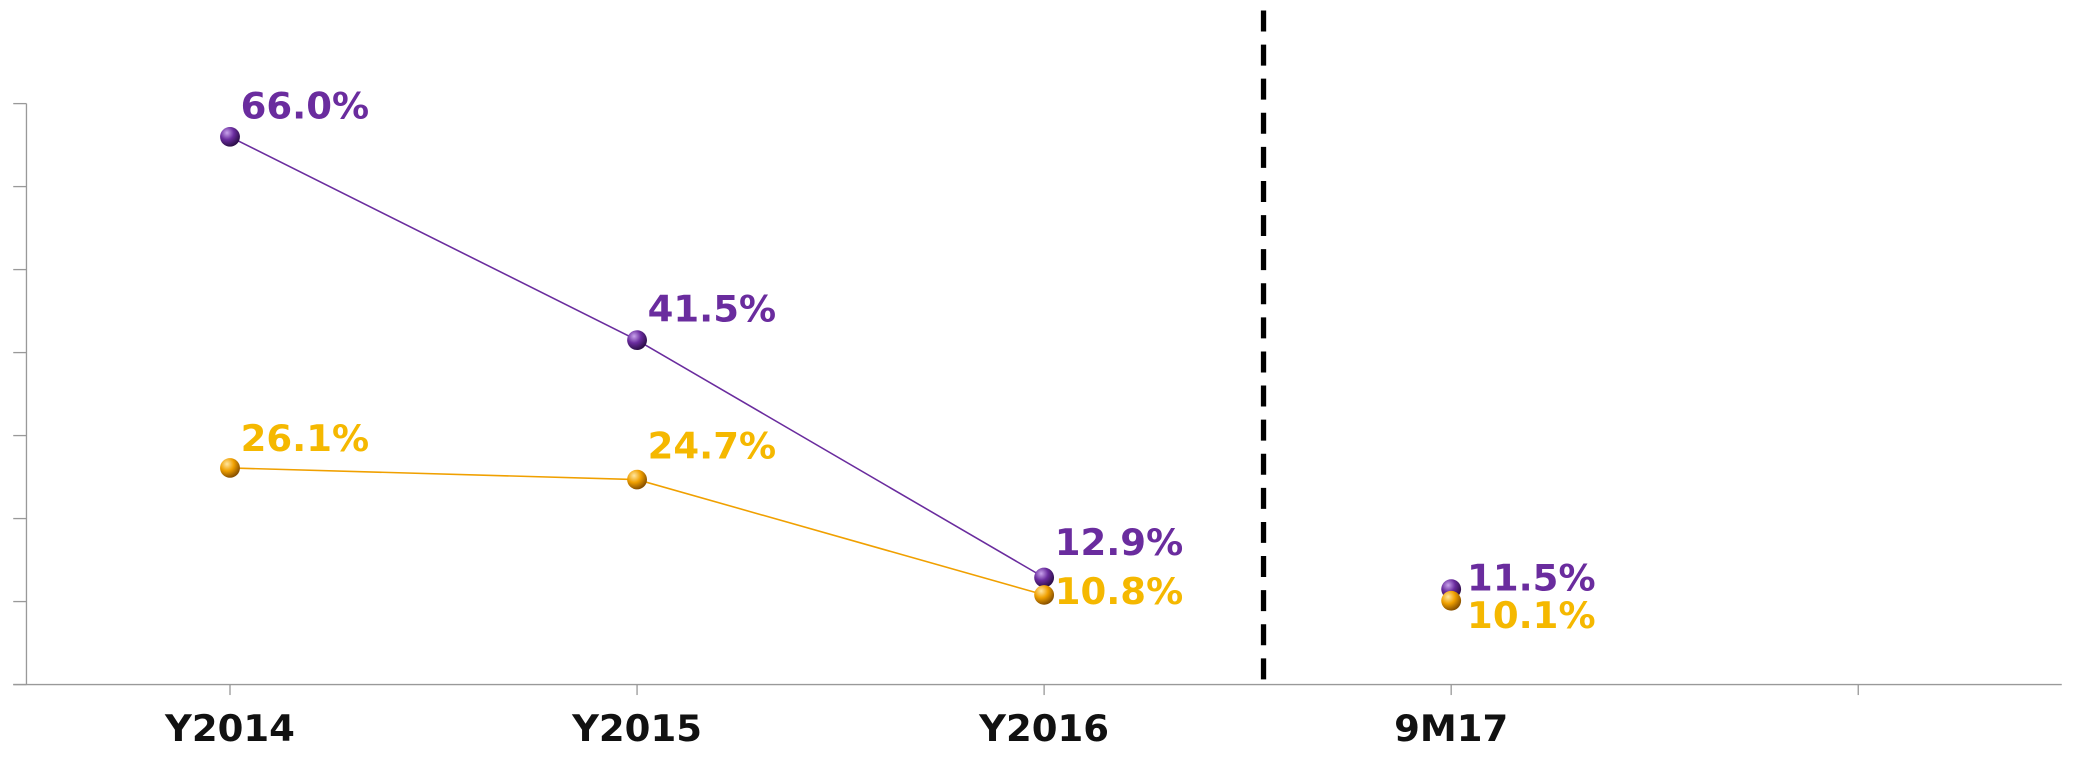  Describe the element at coordinates (1531, 578) in the screenshot. I see `data-label: 11.5%` at that location.